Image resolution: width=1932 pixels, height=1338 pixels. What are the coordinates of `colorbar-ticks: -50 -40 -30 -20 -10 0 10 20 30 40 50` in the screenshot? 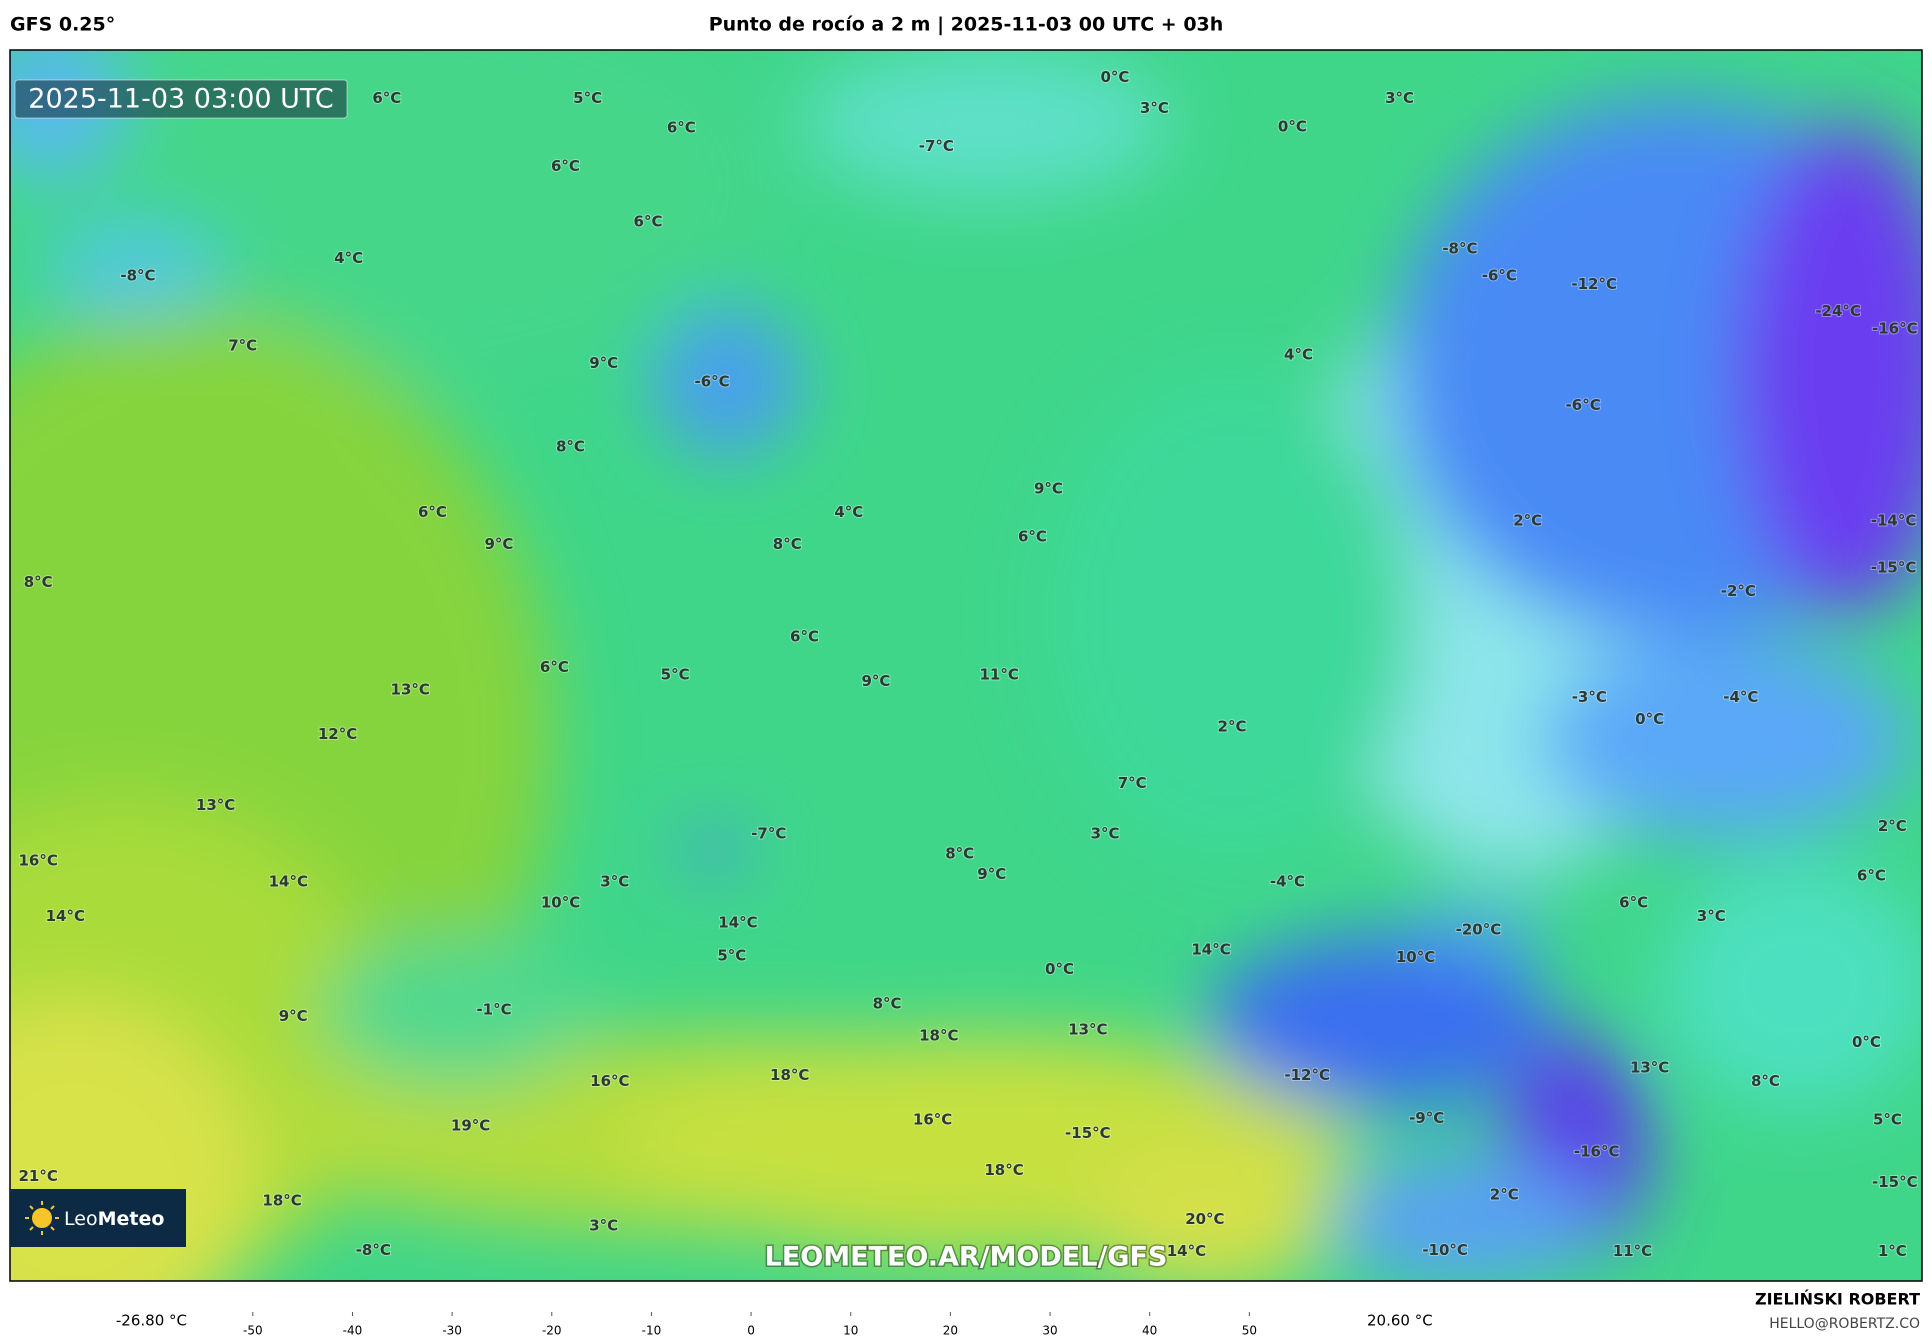 It's located at (750, 1325).